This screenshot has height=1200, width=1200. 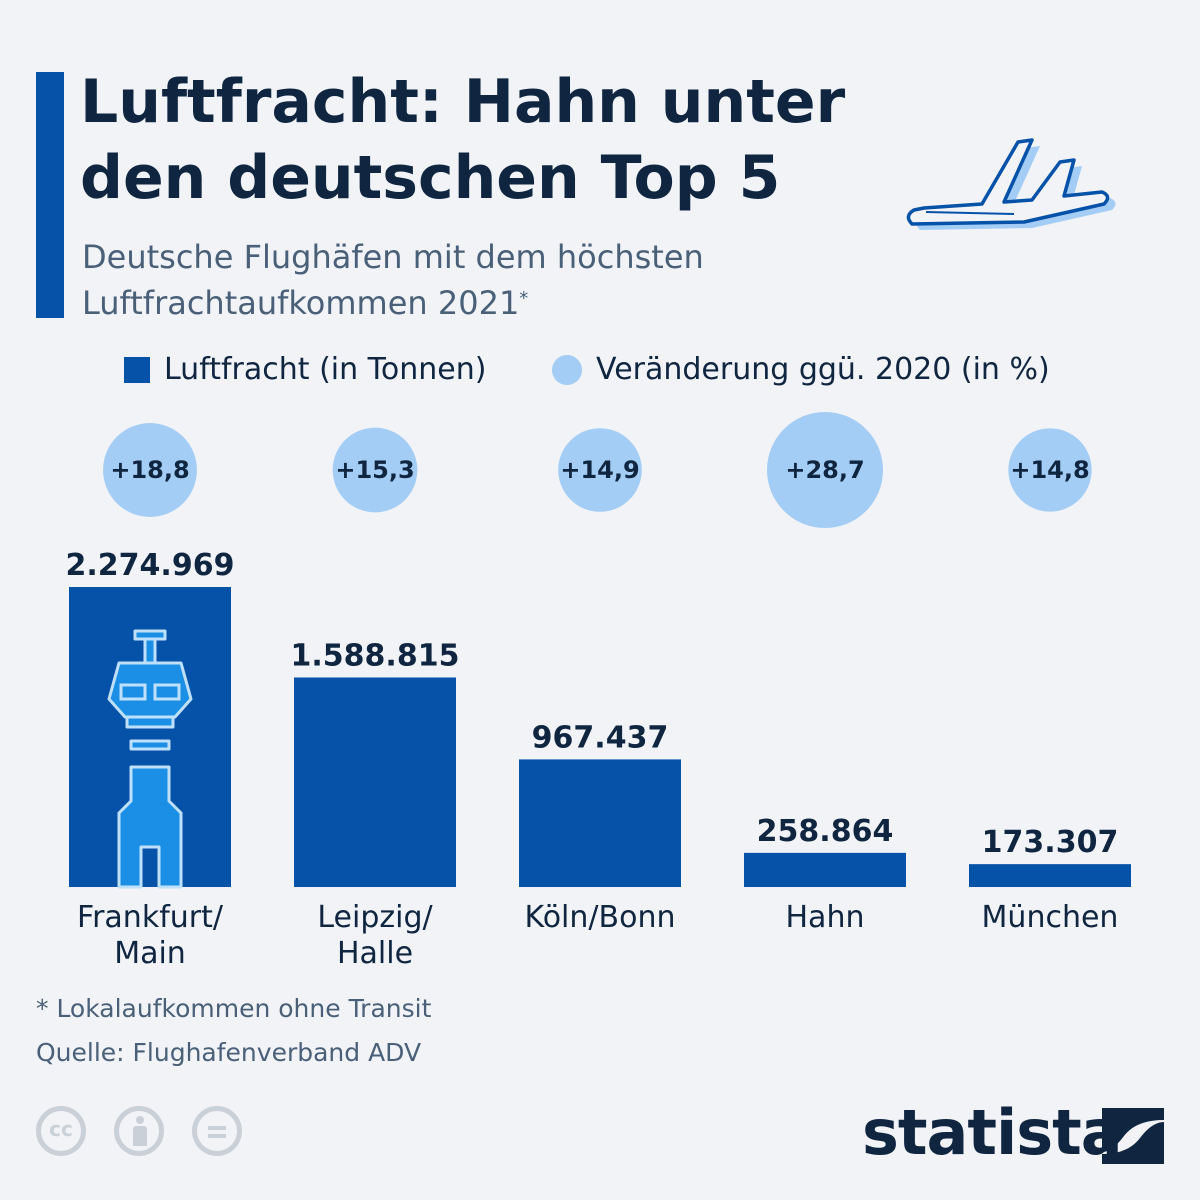 What do you see at coordinates (825, 917) in the screenshot?
I see `category-label: Hahn` at bounding box center [825, 917].